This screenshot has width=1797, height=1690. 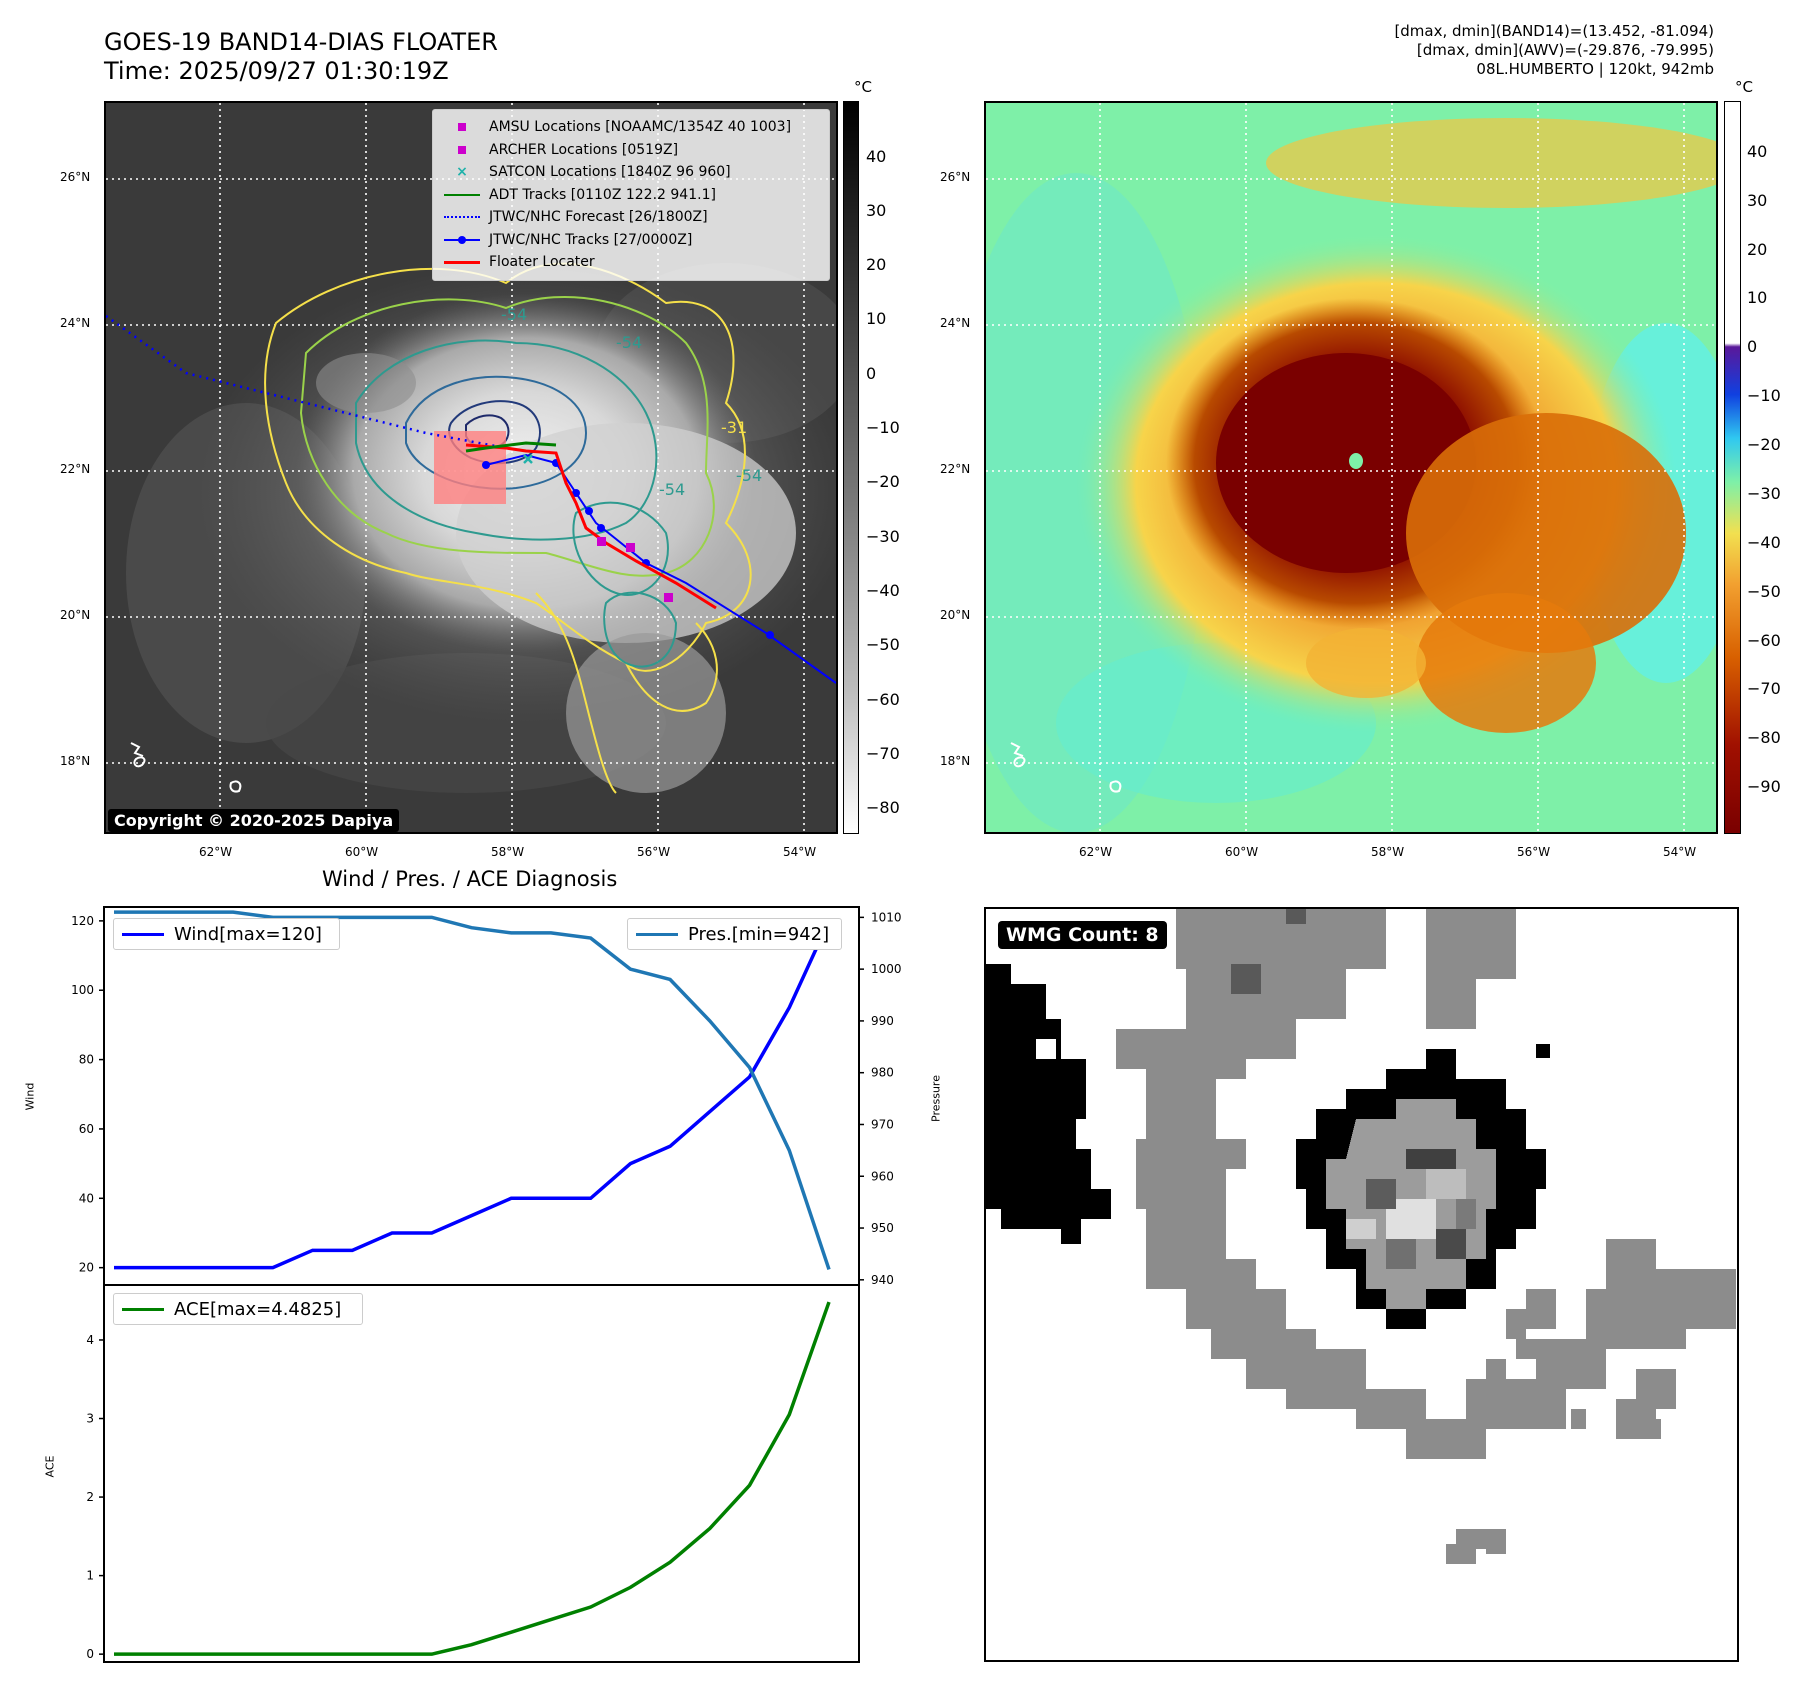 I want to click on legend-item-adt: ADT Tracks [0110Z 122.2 941.1], so click(x=631, y=195).